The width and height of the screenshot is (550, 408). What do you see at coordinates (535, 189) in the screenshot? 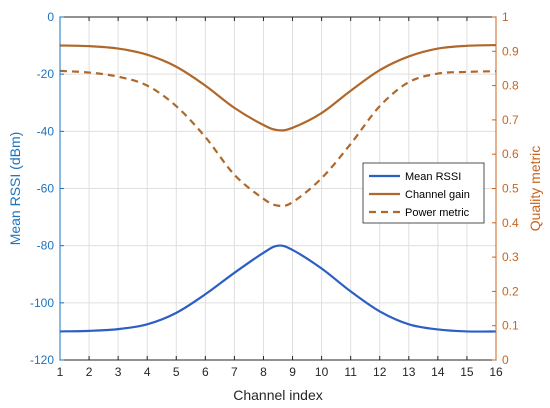
I see `right-y-axis-label: Quality metric` at bounding box center [535, 189].